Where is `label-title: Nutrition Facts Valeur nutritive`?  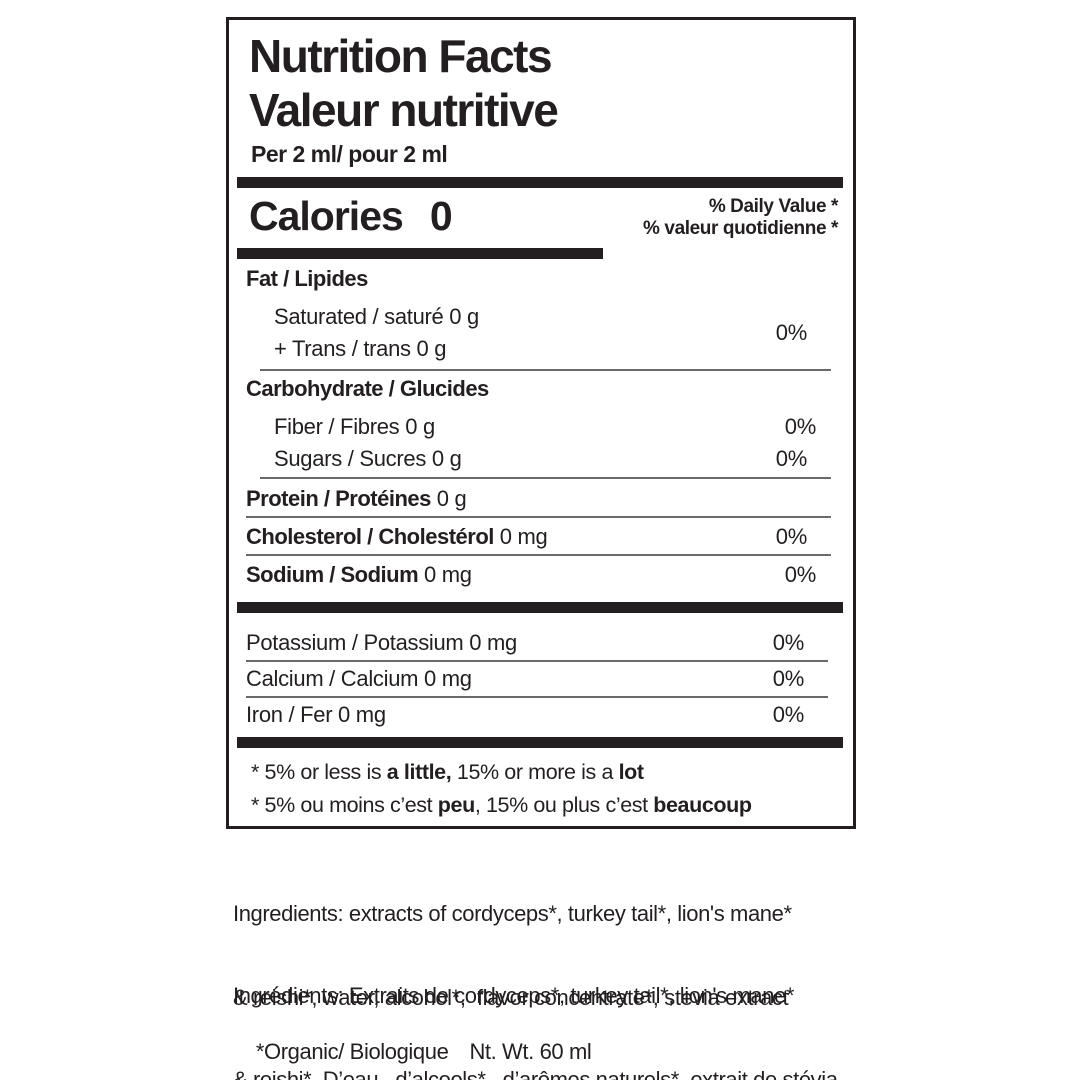
label-title: Nutrition Facts Valeur nutritive is located at coordinates (544, 83).